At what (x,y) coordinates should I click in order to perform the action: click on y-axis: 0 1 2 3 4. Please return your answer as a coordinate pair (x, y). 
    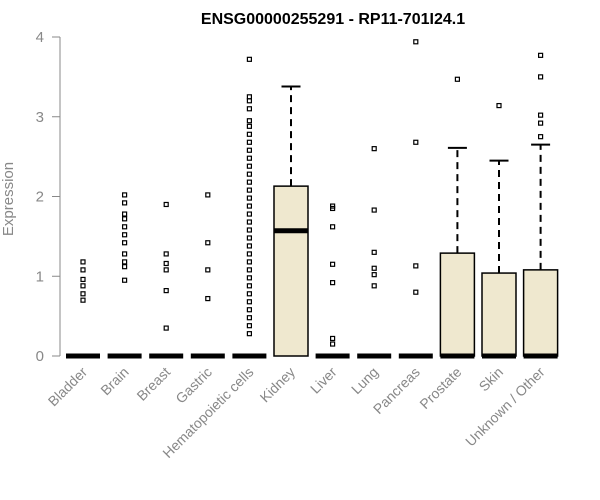
    Looking at the image, I should click on (48, 197).